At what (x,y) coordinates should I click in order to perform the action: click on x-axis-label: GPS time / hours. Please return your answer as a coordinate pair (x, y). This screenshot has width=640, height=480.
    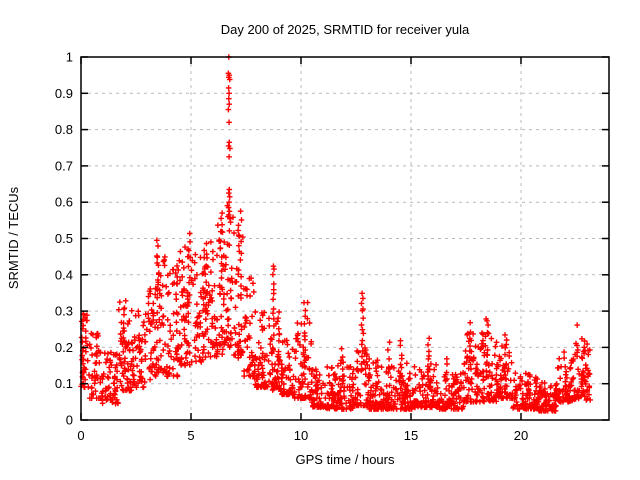
    Looking at the image, I should click on (345, 459).